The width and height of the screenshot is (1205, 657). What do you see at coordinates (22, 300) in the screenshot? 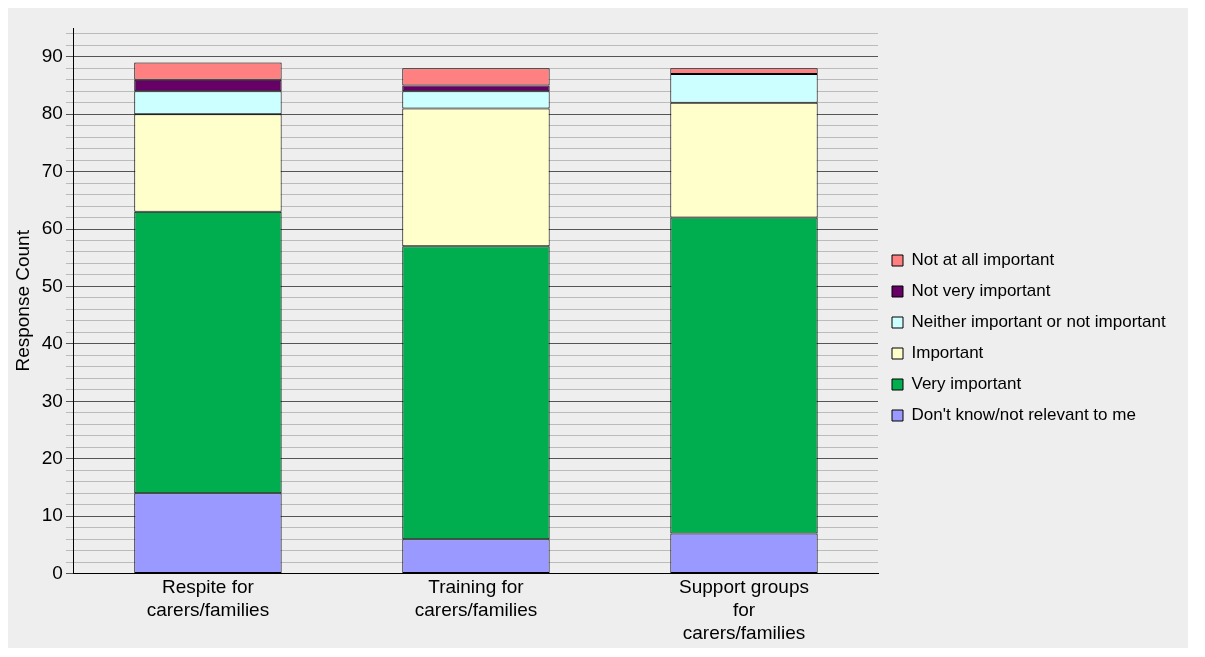
I see `y-axis-title: Response Count` at bounding box center [22, 300].